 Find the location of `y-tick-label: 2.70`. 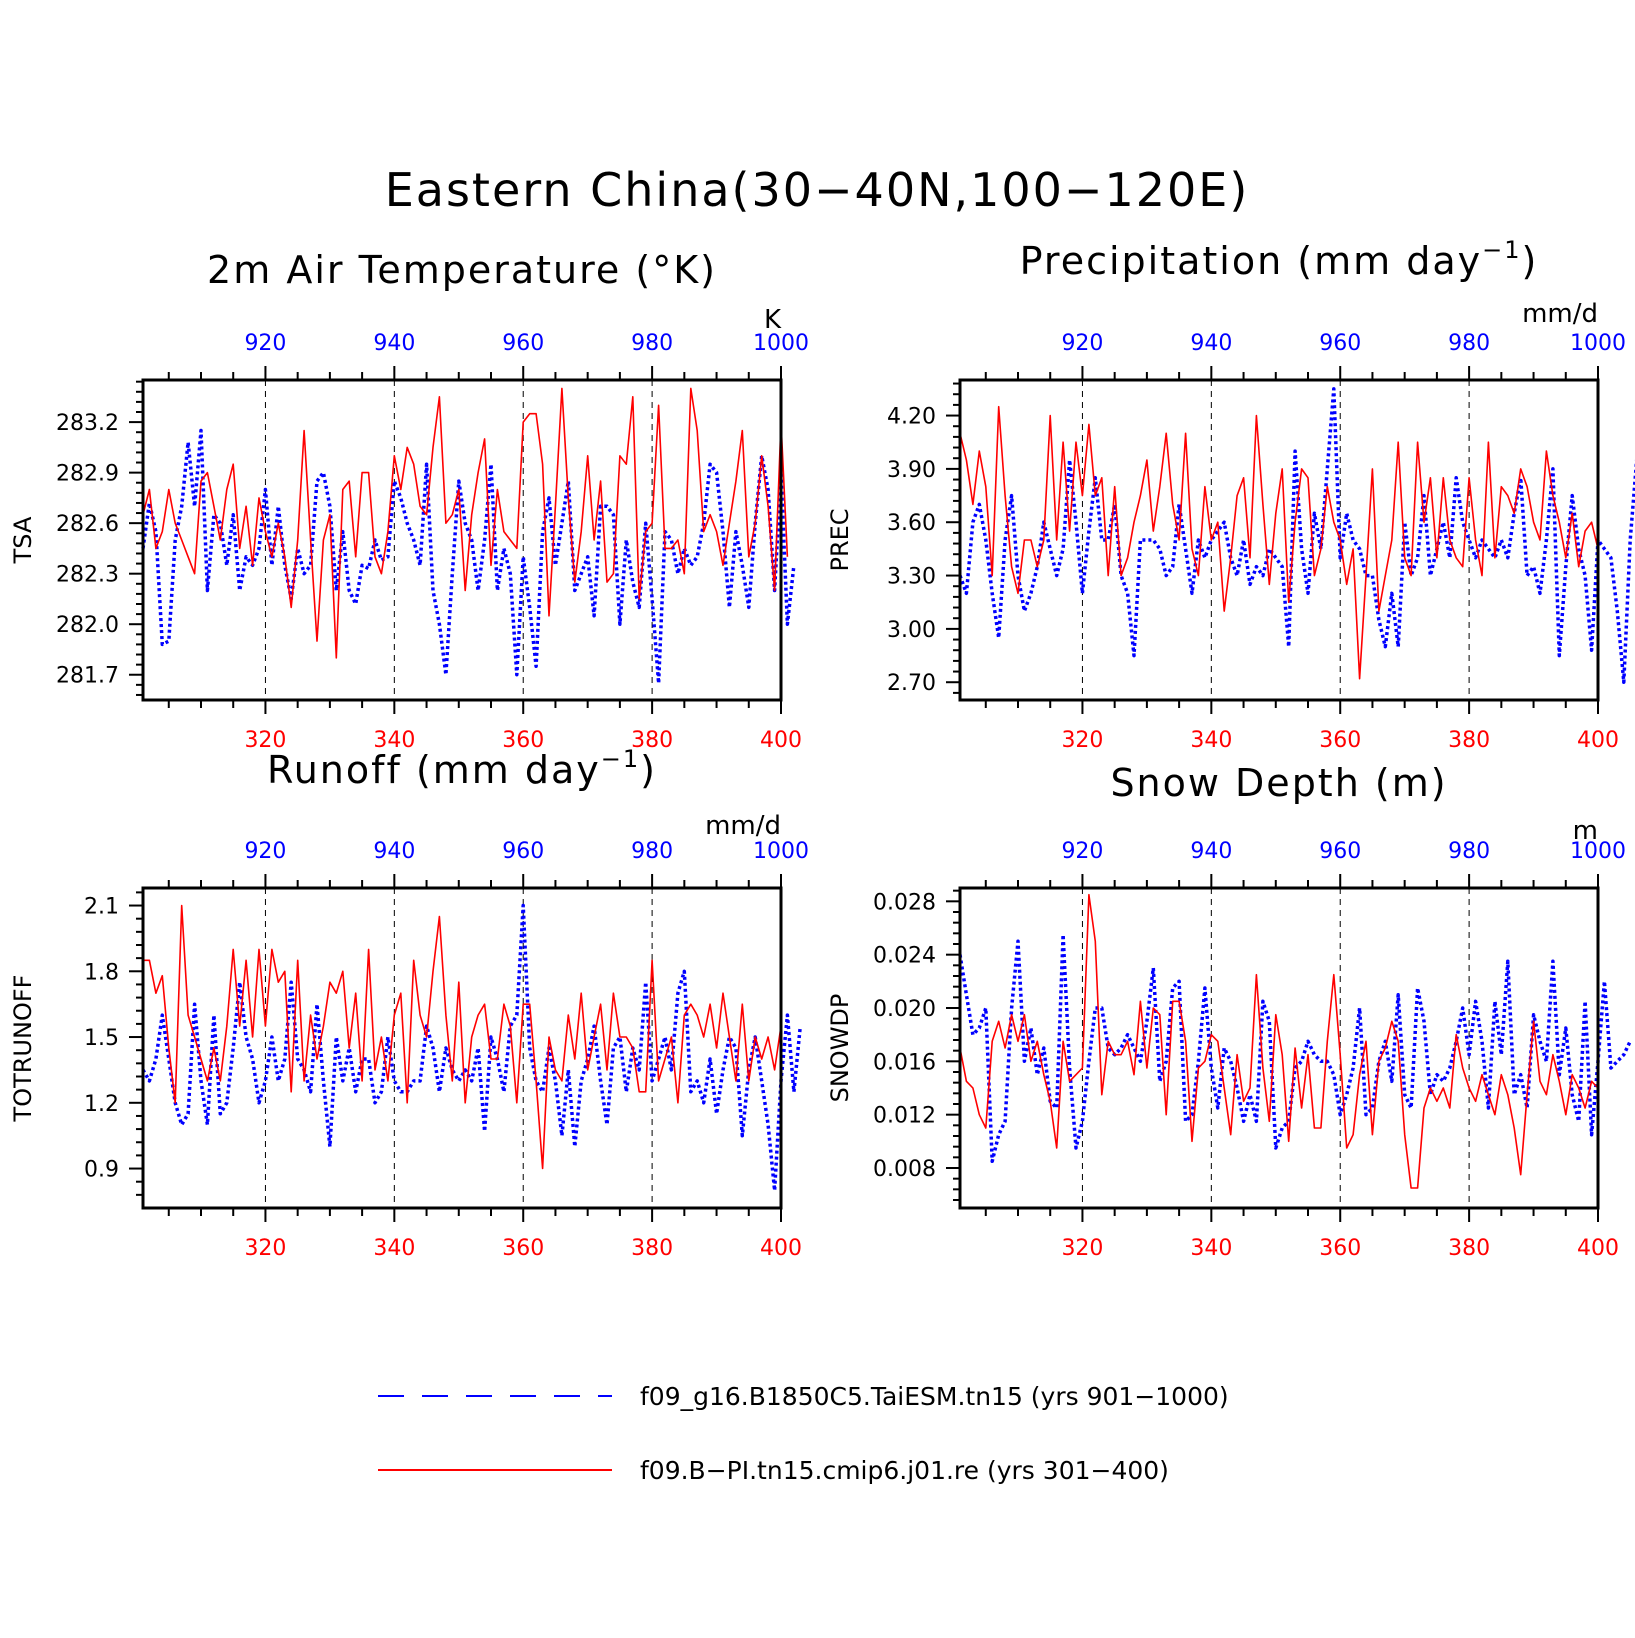

y-tick-label: 2.70 is located at coordinates (911, 683).